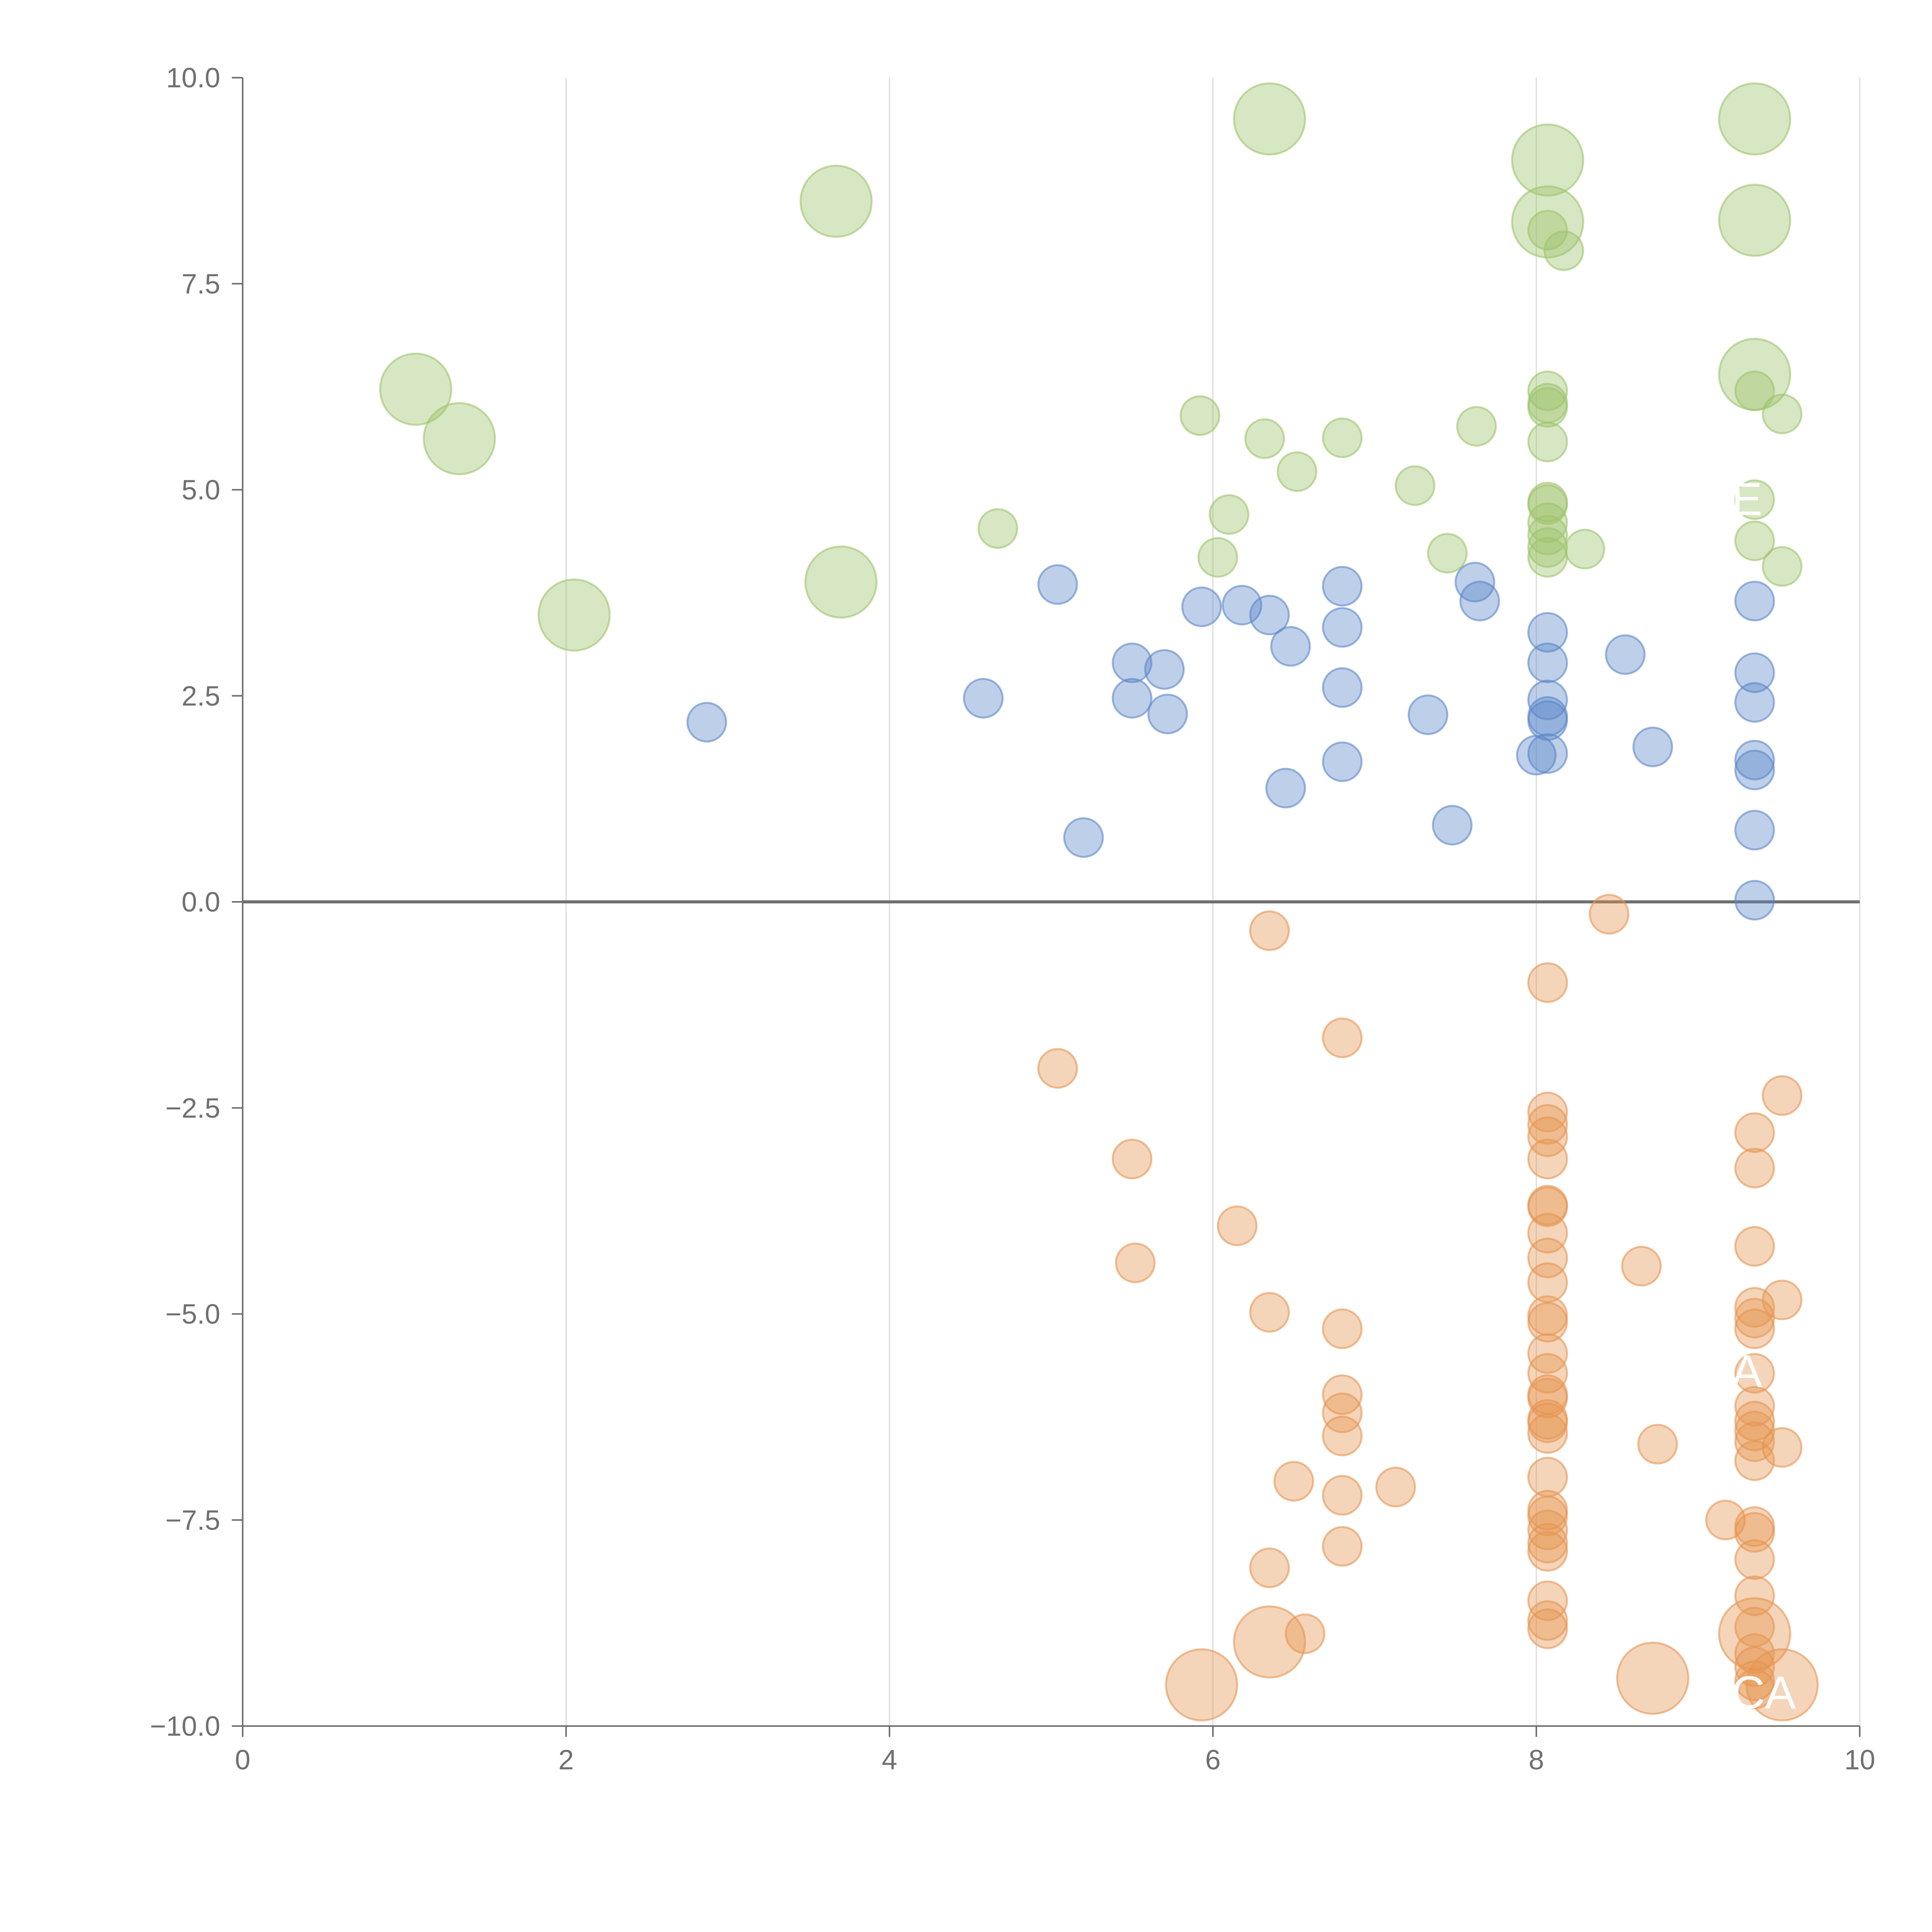 The image size is (1932, 1932). What do you see at coordinates (201, 284) in the screenshot?
I see `y-tick-label: 7.5` at bounding box center [201, 284].